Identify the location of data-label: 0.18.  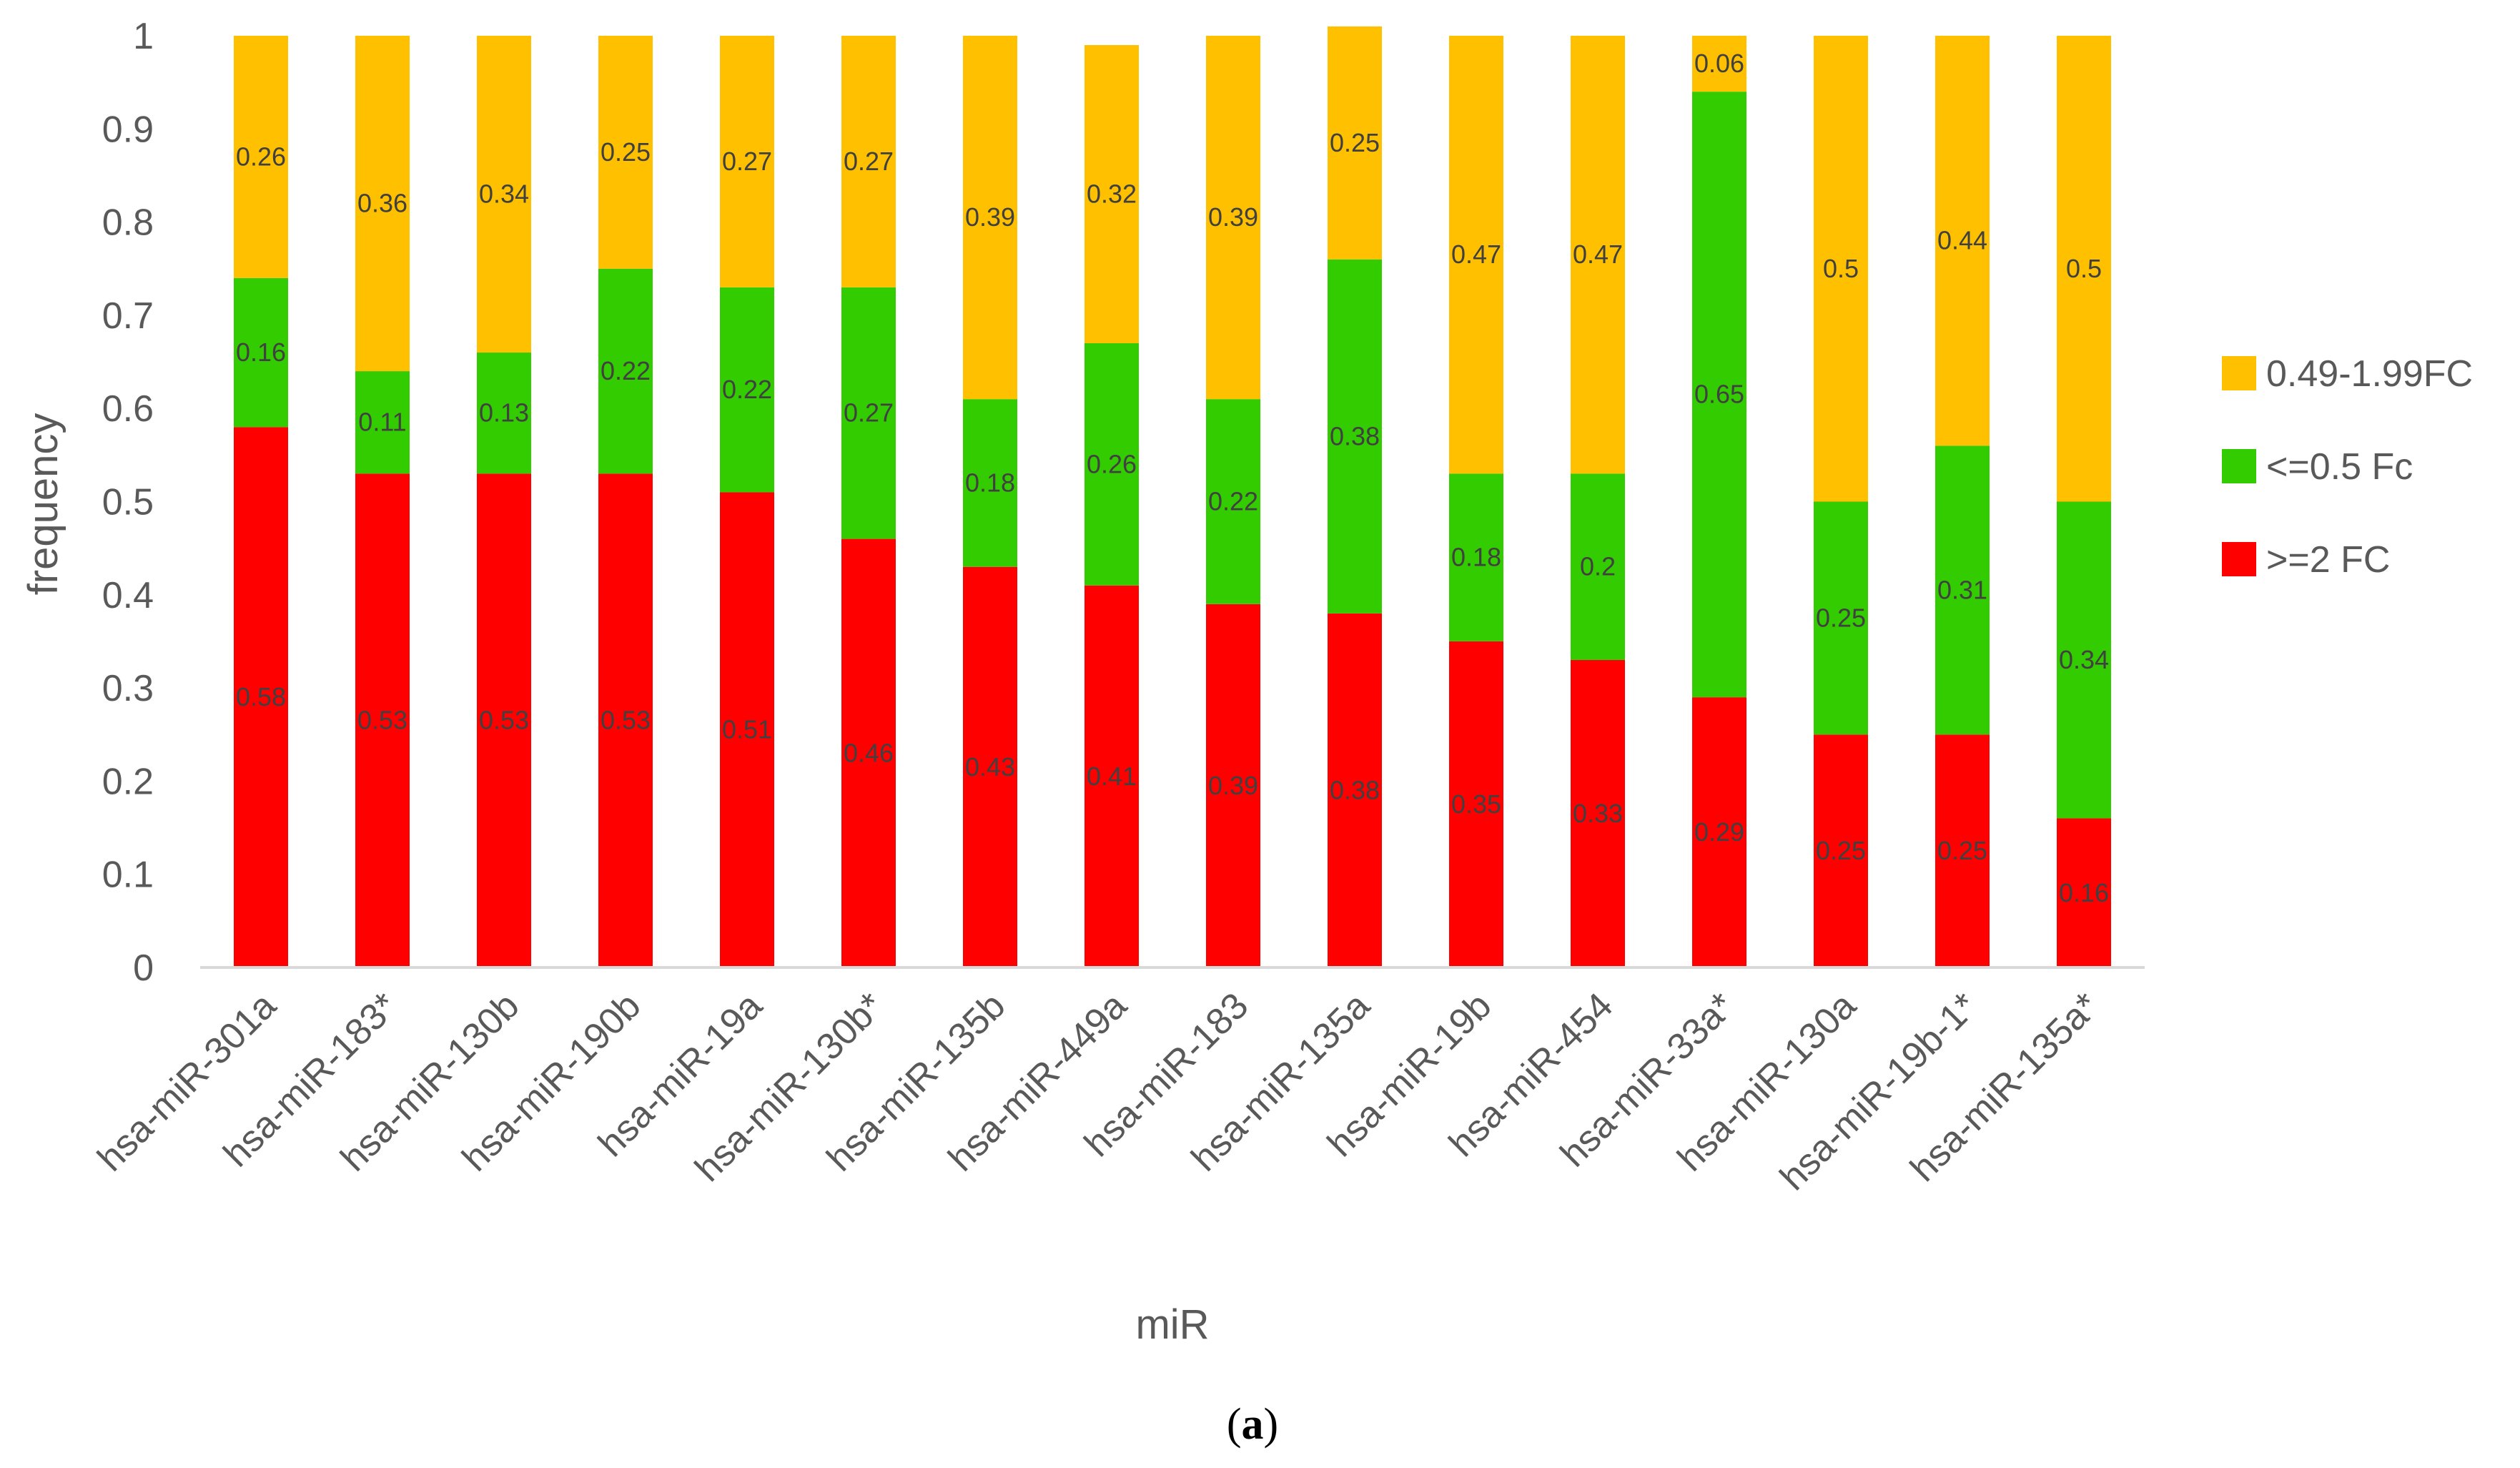
(1476, 557).